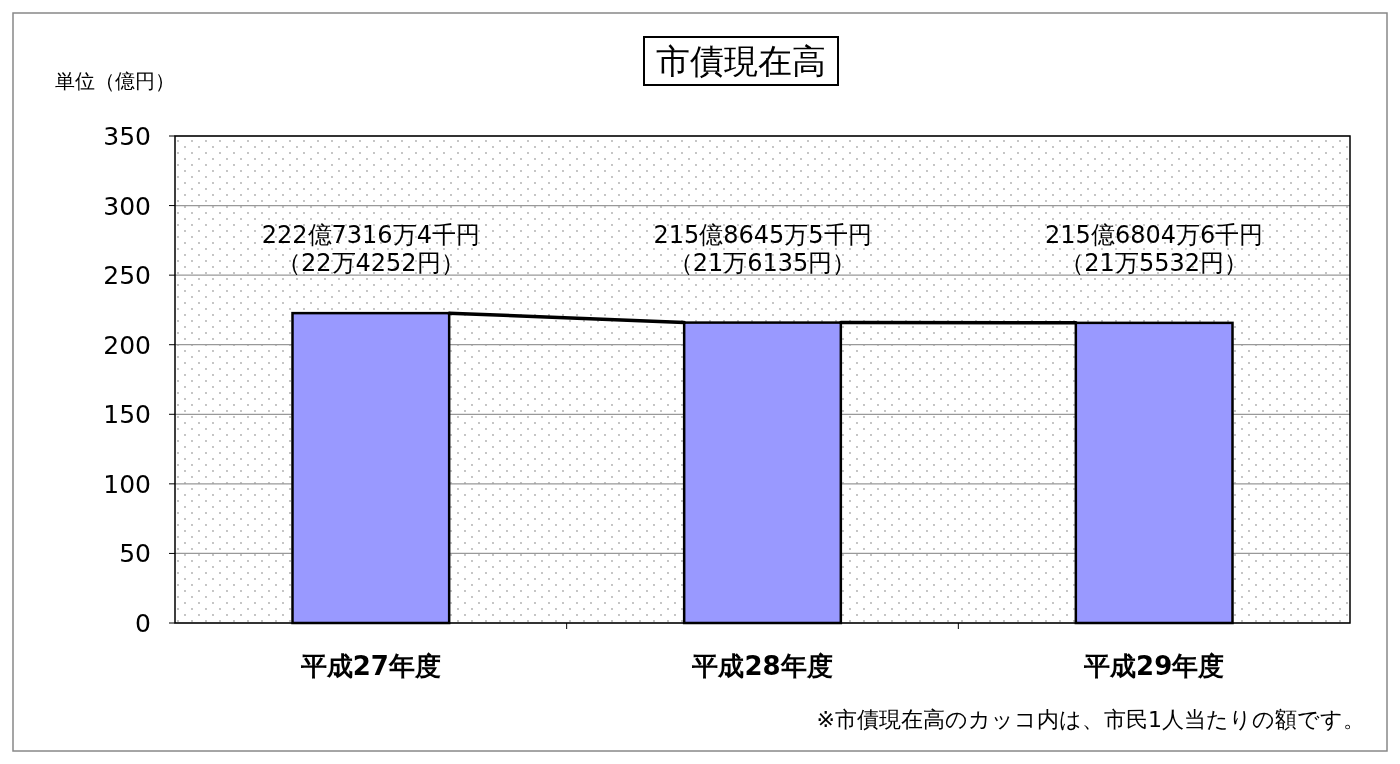  I want to click on chart-title: 市債現在高, so click(741, 61).